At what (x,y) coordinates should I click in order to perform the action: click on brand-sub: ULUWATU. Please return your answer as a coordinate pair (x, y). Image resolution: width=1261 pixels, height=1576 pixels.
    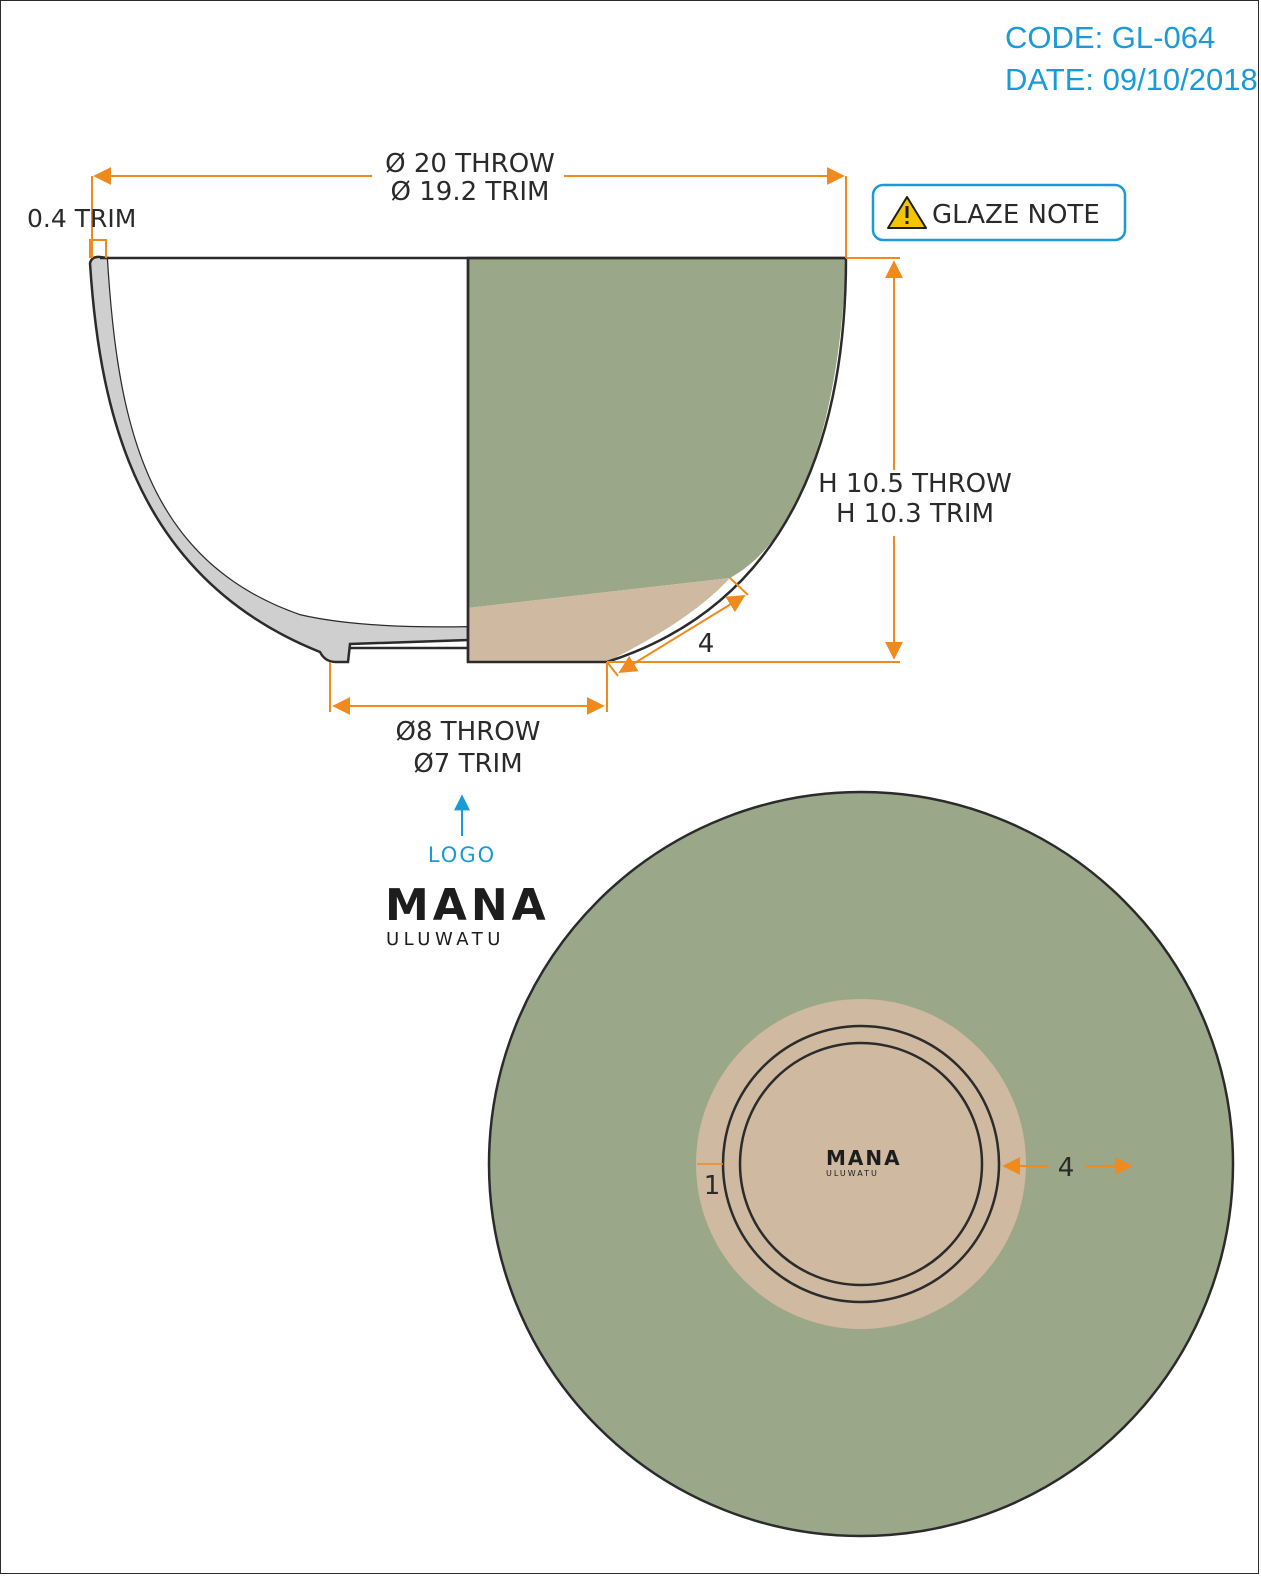
    Looking at the image, I should click on (445, 939).